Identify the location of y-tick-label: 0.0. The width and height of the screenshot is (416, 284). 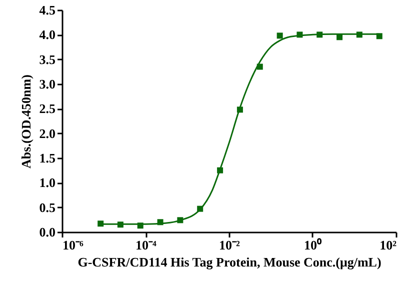
(47, 232).